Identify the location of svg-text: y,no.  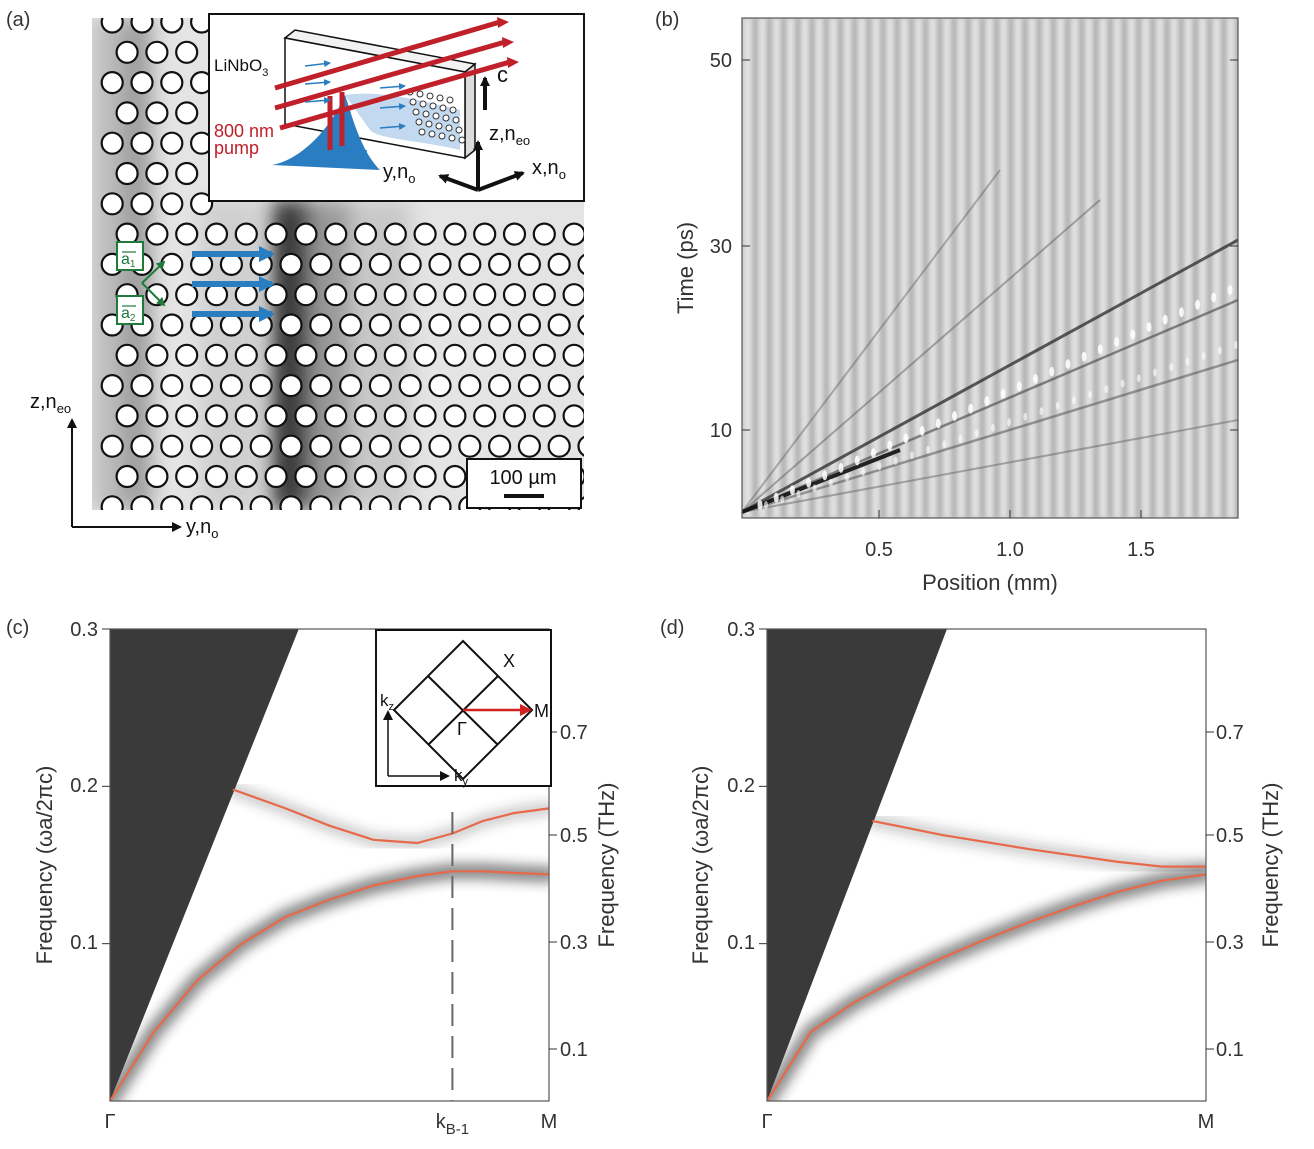
(202, 528).